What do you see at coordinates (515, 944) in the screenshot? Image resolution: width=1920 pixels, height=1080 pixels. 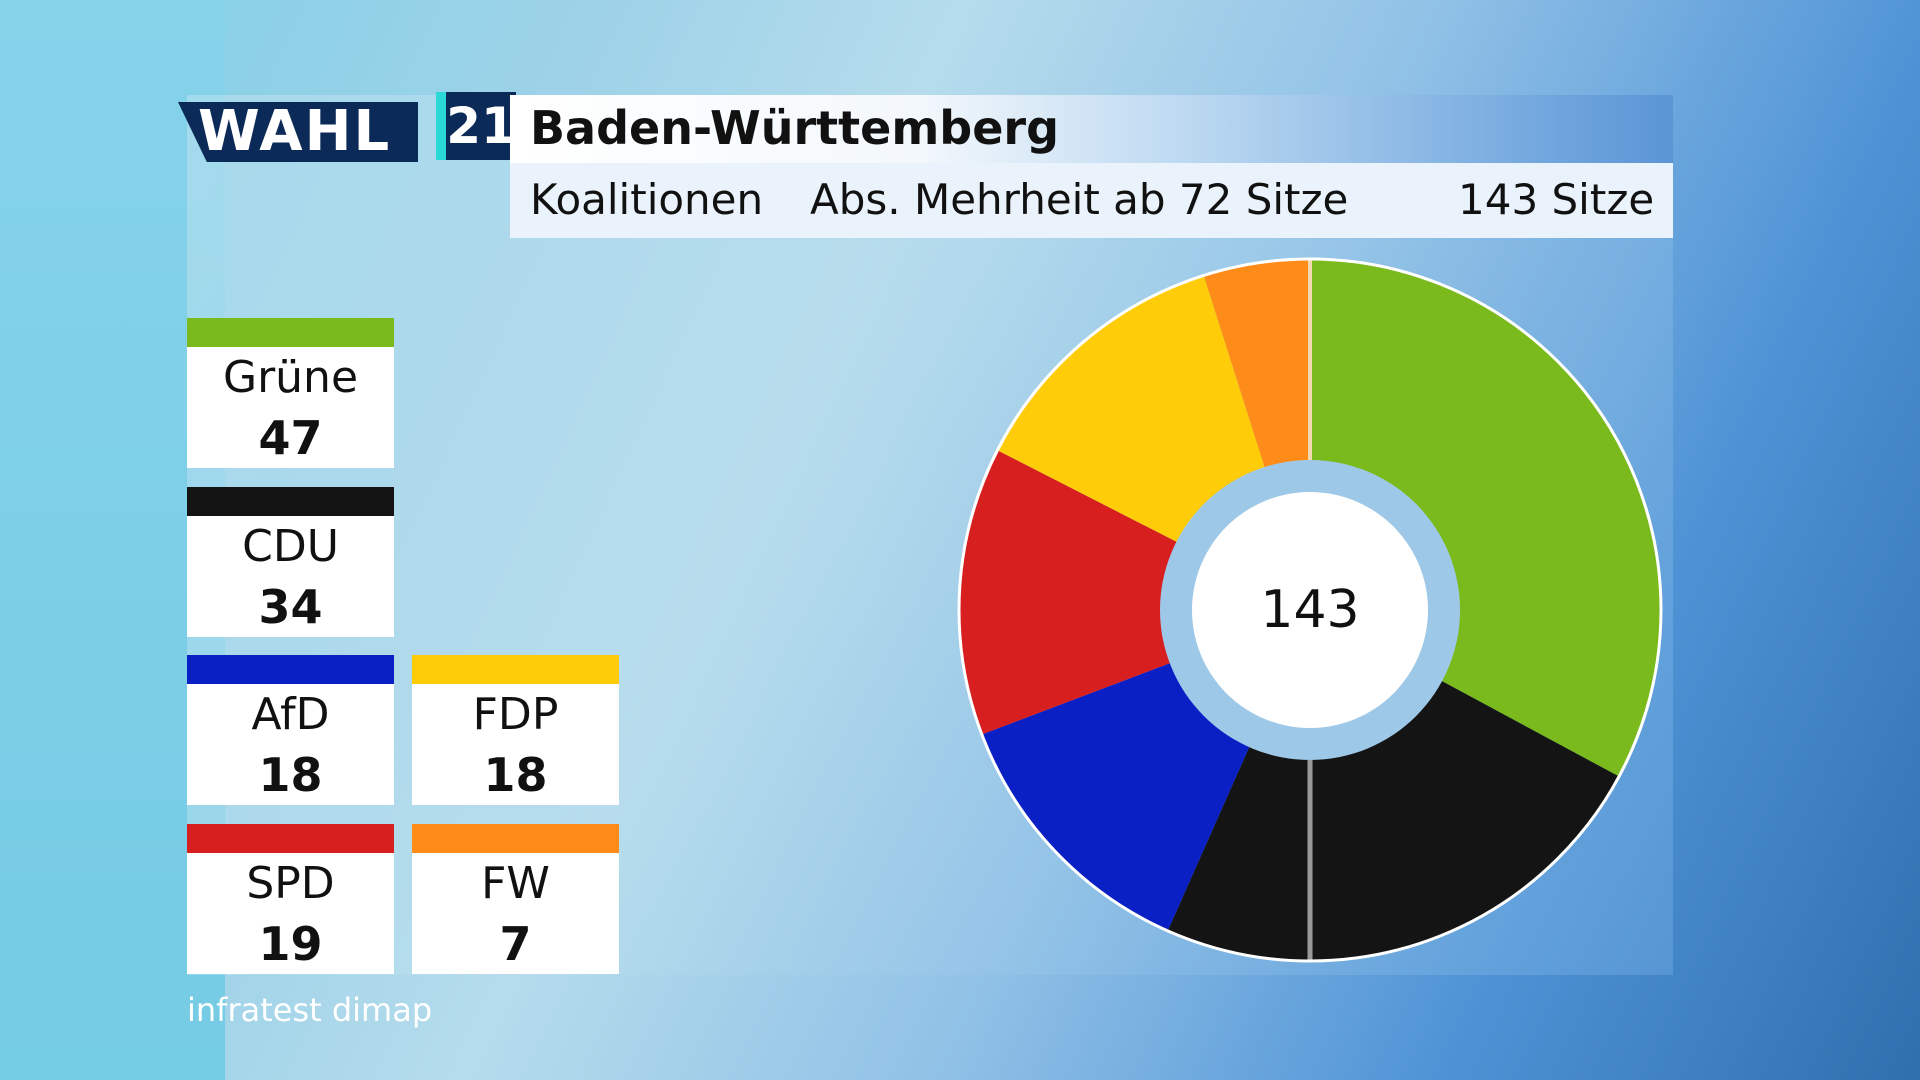 I see `legend-seat-count: 7` at bounding box center [515, 944].